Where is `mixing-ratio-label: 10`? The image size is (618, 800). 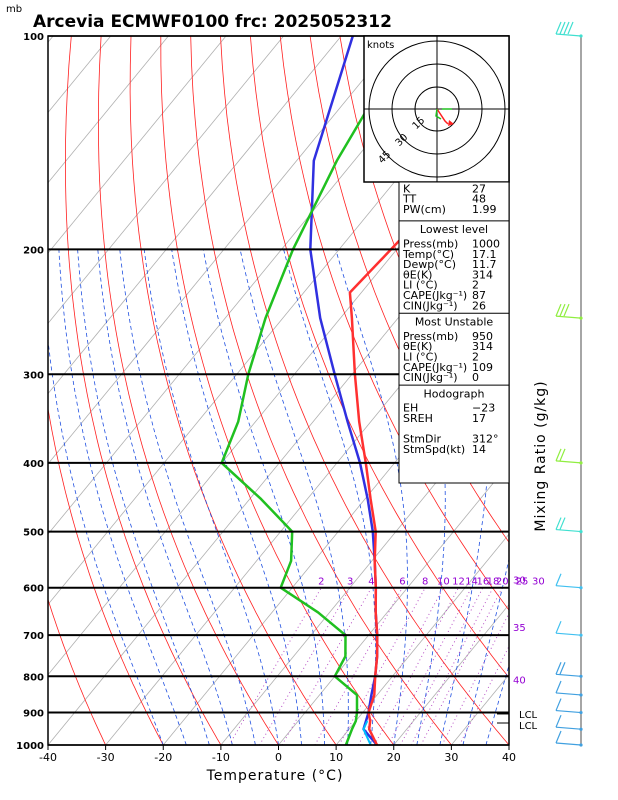
mixing-ratio-label: 10 is located at coordinates (443, 582).